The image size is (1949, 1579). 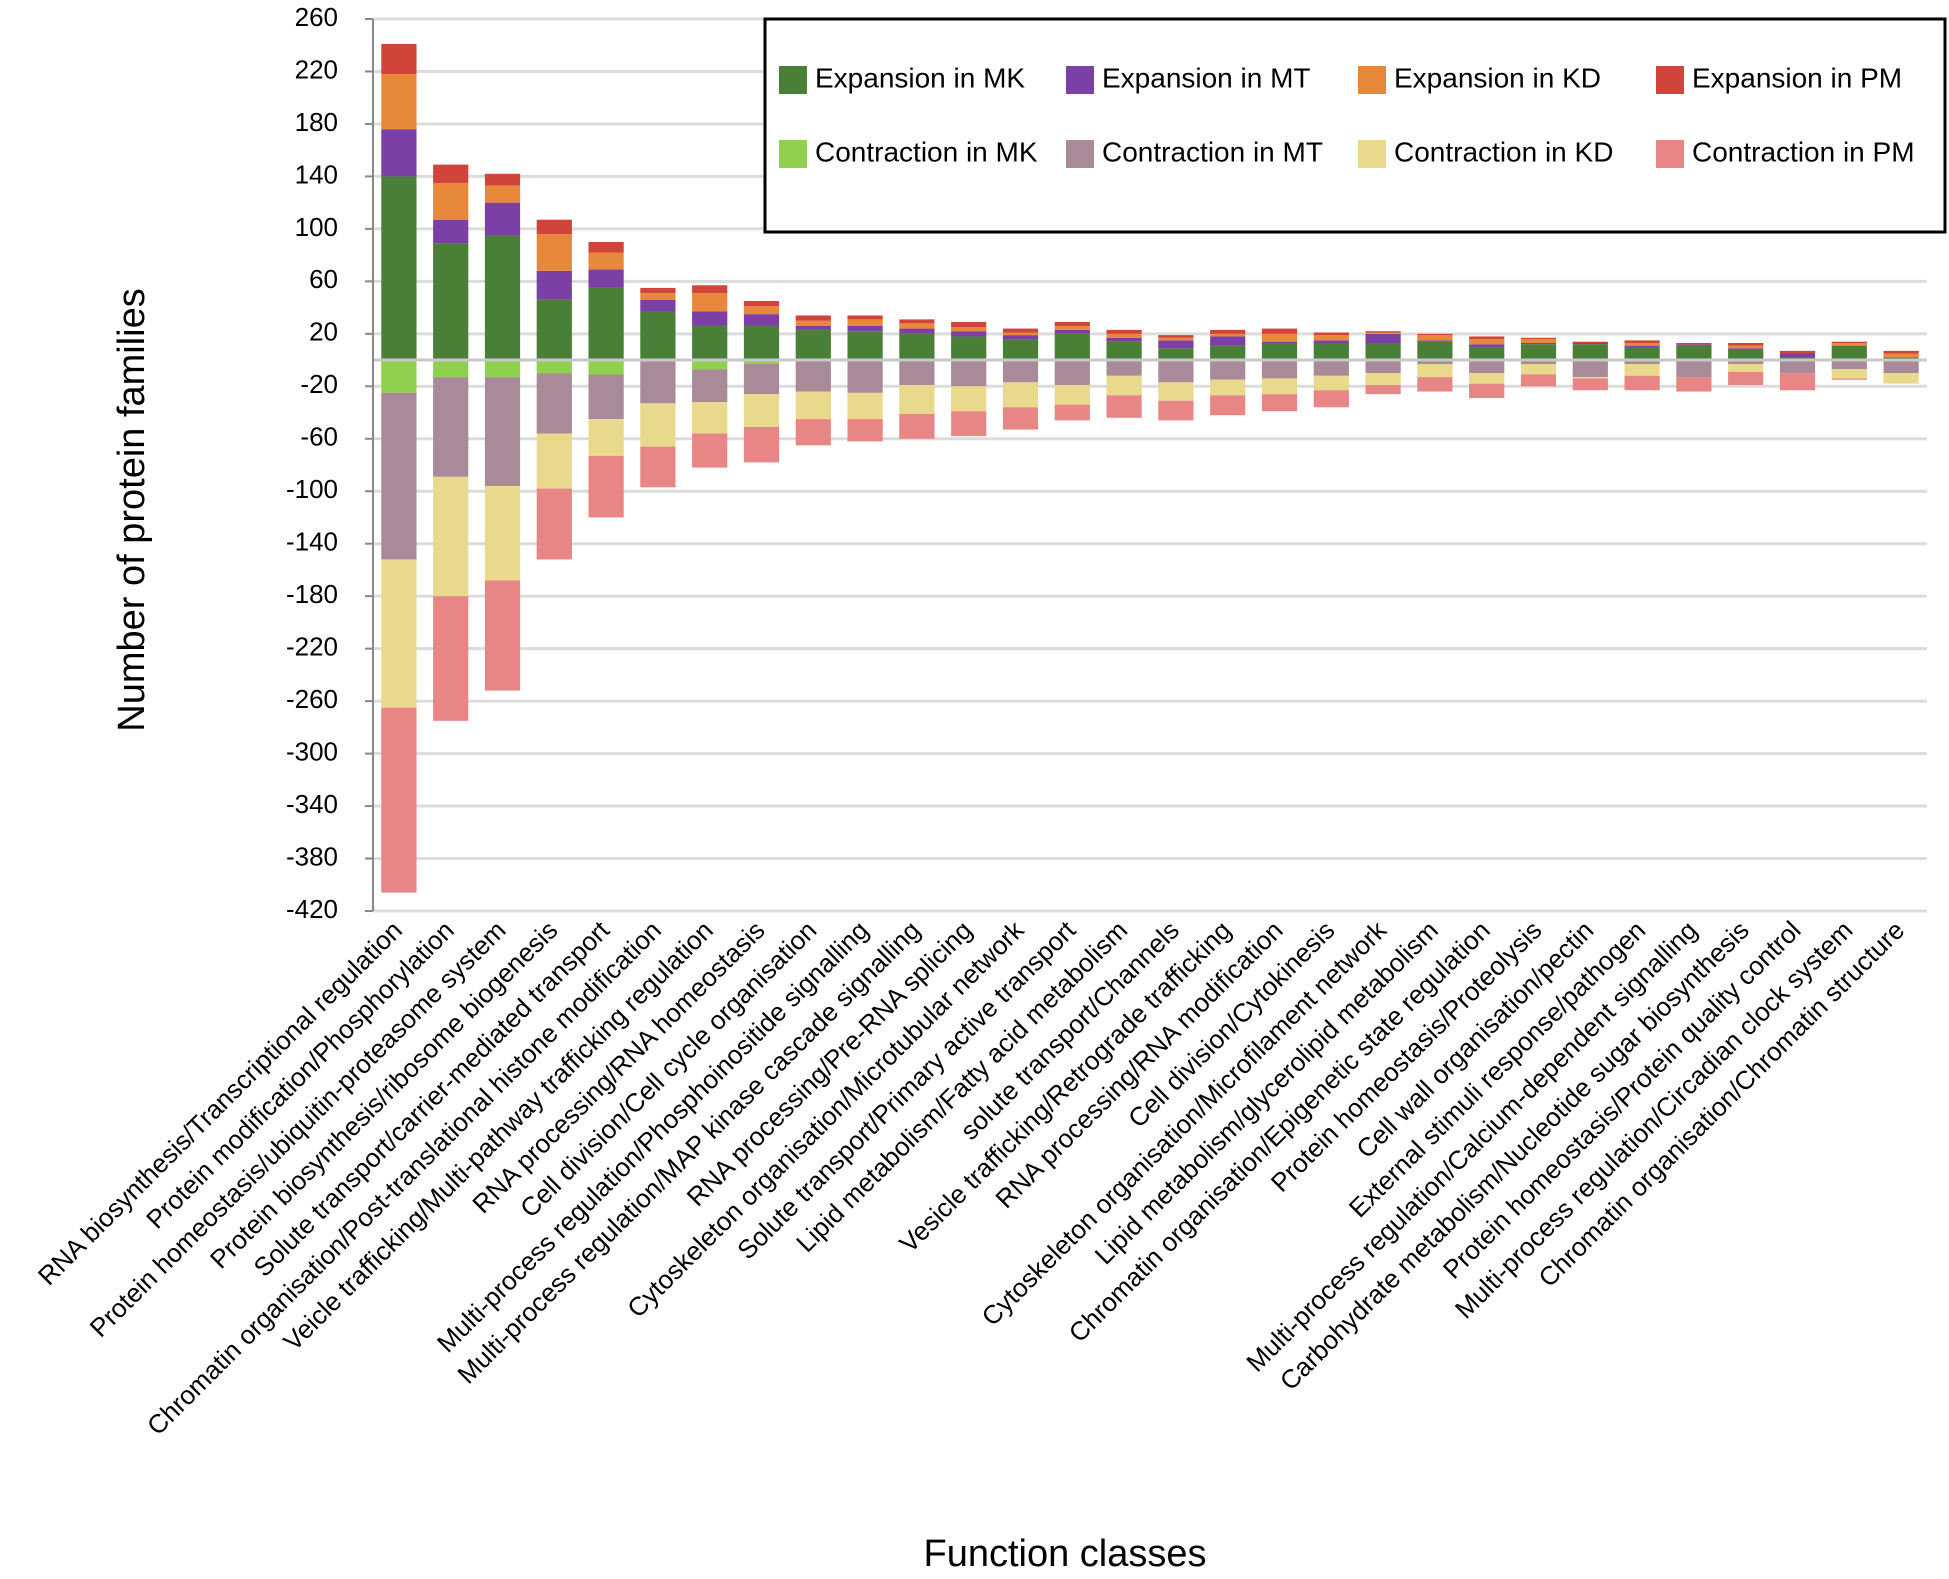 What do you see at coordinates (1355, 125) in the screenshot?
I see `legend-box` at bounding box center [1355, 125].